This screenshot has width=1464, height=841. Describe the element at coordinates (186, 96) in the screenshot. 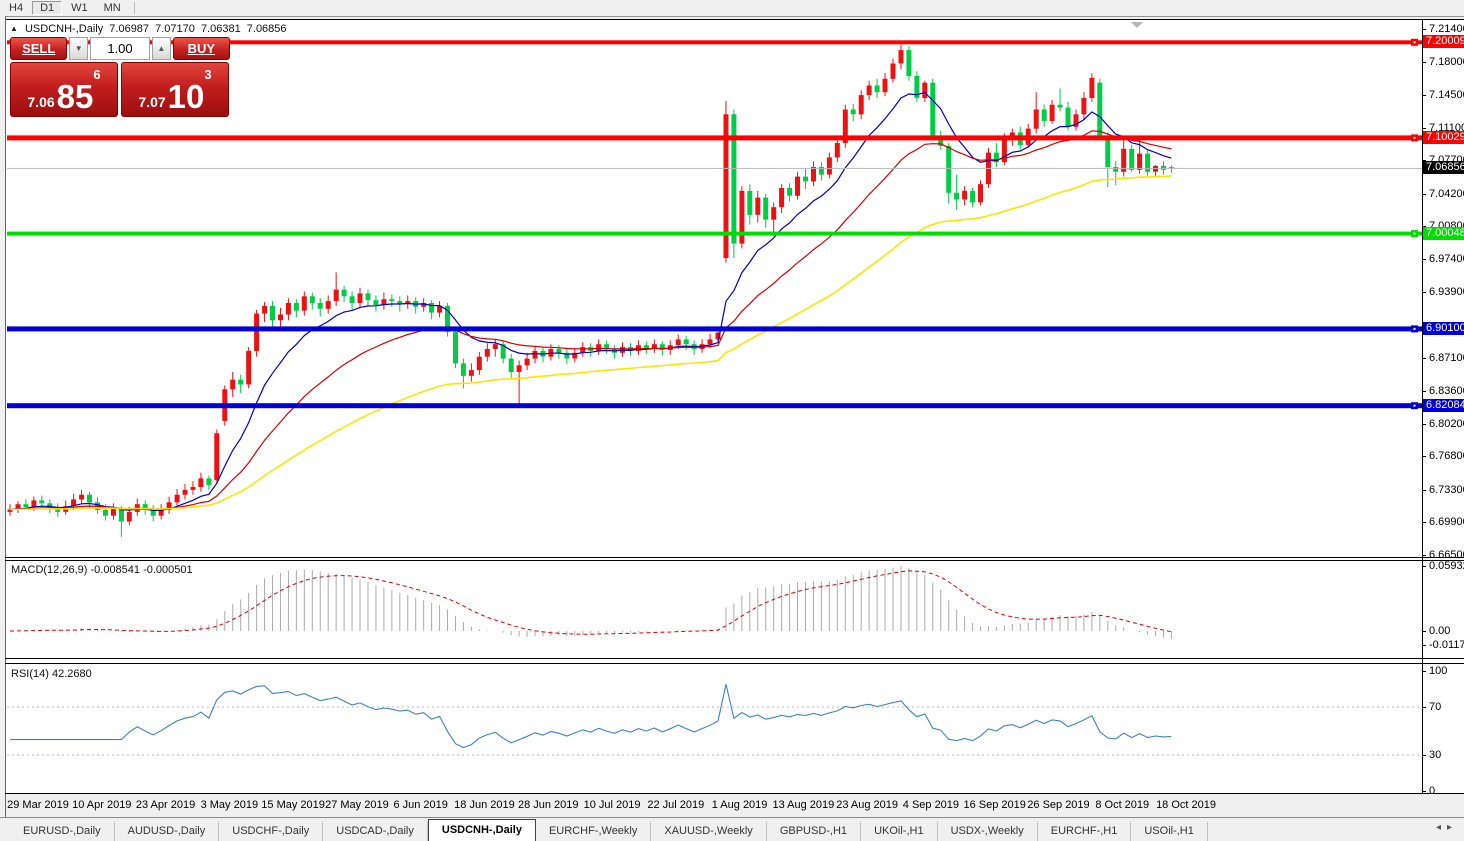

I see `buy-price-big: 10` at that location.